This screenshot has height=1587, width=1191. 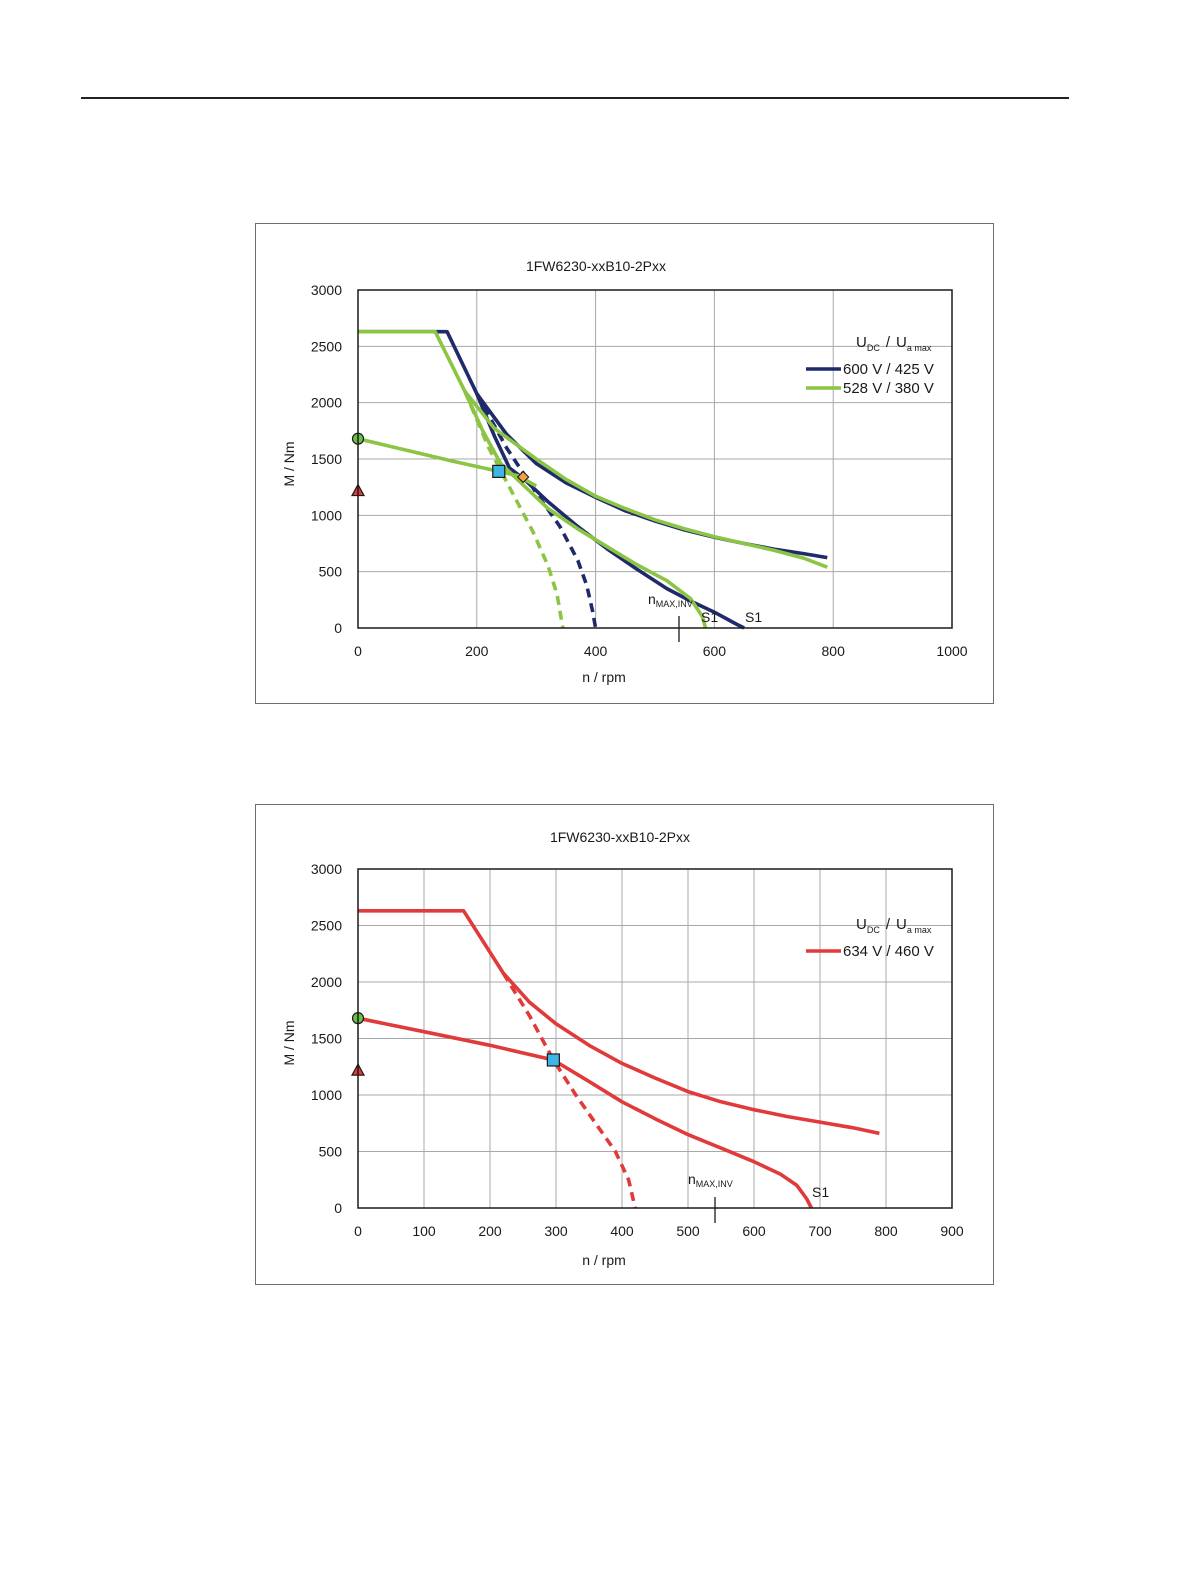 I want to click on header-rule, so click(x=575, y=98).